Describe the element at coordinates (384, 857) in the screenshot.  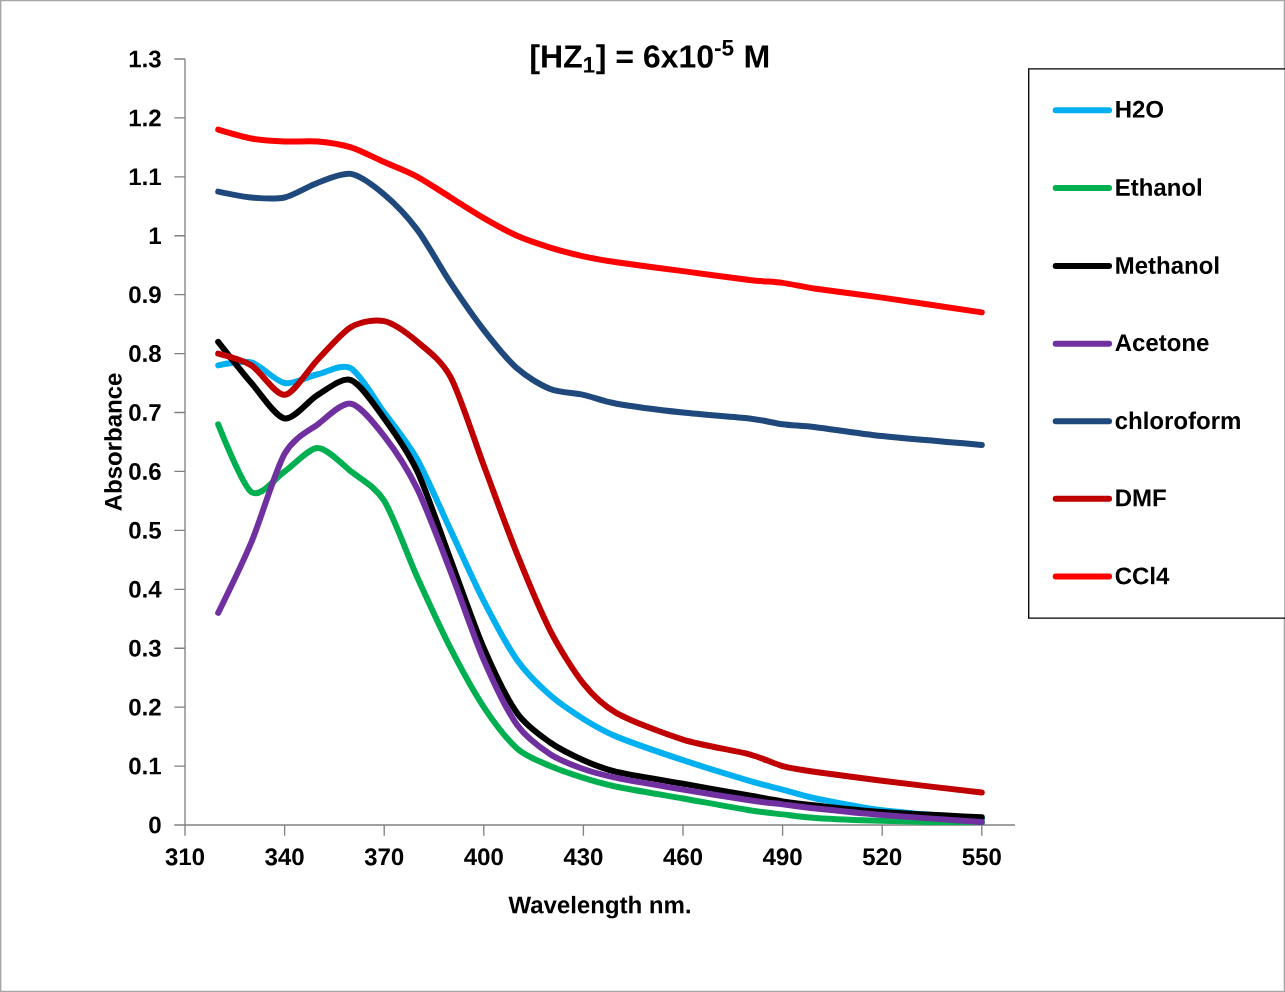
I see `x-tick-label: 370` at that location.